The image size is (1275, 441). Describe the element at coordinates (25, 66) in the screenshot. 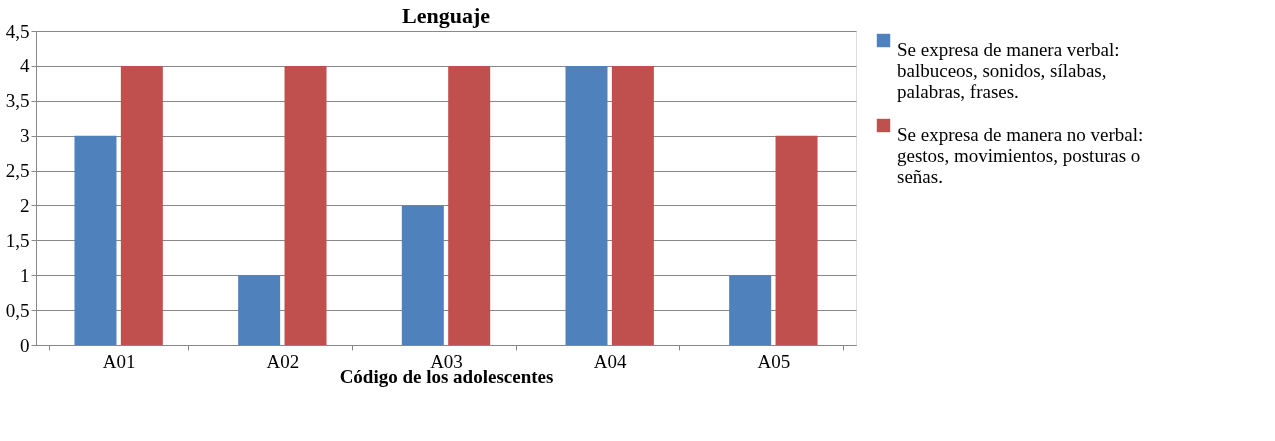

I see `y-tick-label: 4` at that location.